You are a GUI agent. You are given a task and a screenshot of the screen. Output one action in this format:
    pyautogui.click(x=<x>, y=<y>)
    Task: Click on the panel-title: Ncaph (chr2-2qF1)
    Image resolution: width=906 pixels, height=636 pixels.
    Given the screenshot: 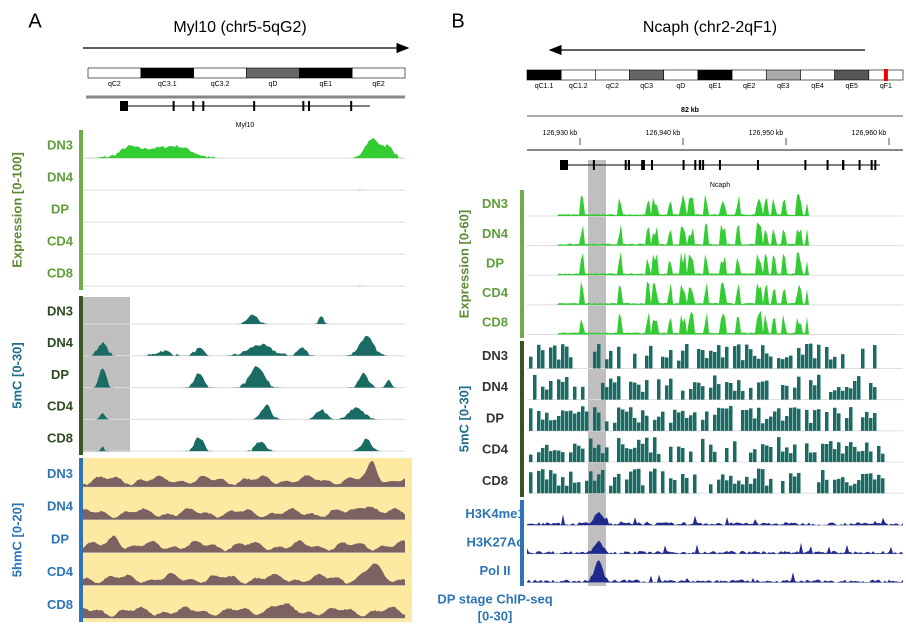 What is the action you would take?
    pyautogui.click(x=710, y=27)
    